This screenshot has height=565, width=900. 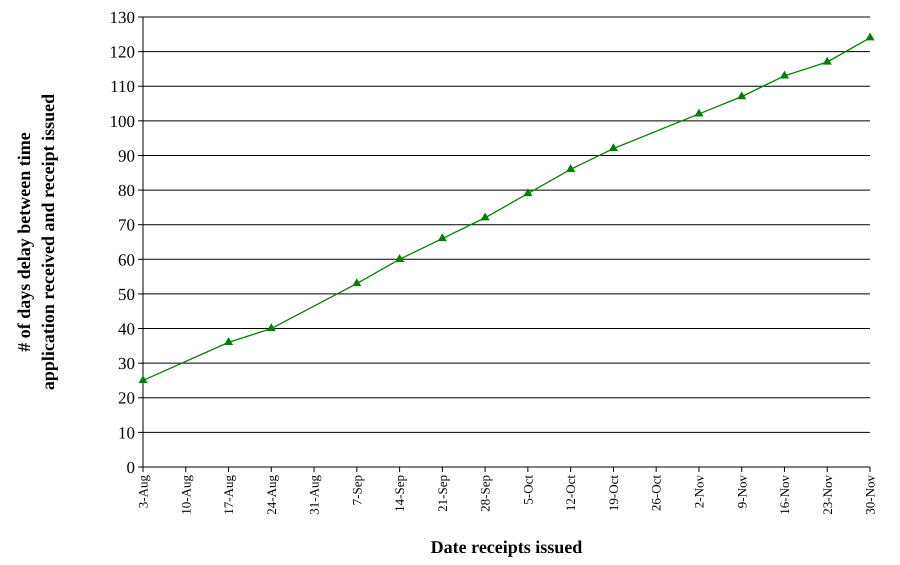 What do you see at coordinates (506, 547) in the screenshot?
I see `x-axis-title: Date receipts issued` at bounding box center [506, 547].